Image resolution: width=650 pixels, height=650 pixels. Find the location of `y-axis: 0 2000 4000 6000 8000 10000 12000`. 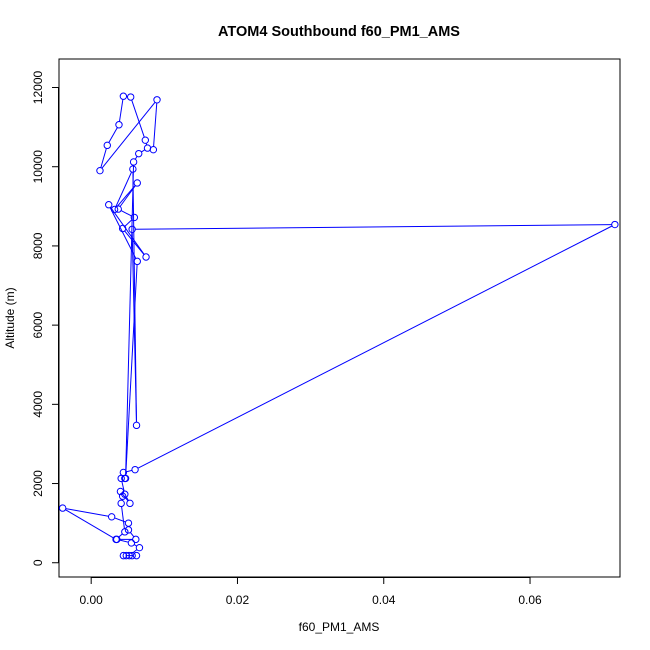

y-axis: 0 2000 4000 6000 8000 10000 12000 is located at coordinates (45, 318).